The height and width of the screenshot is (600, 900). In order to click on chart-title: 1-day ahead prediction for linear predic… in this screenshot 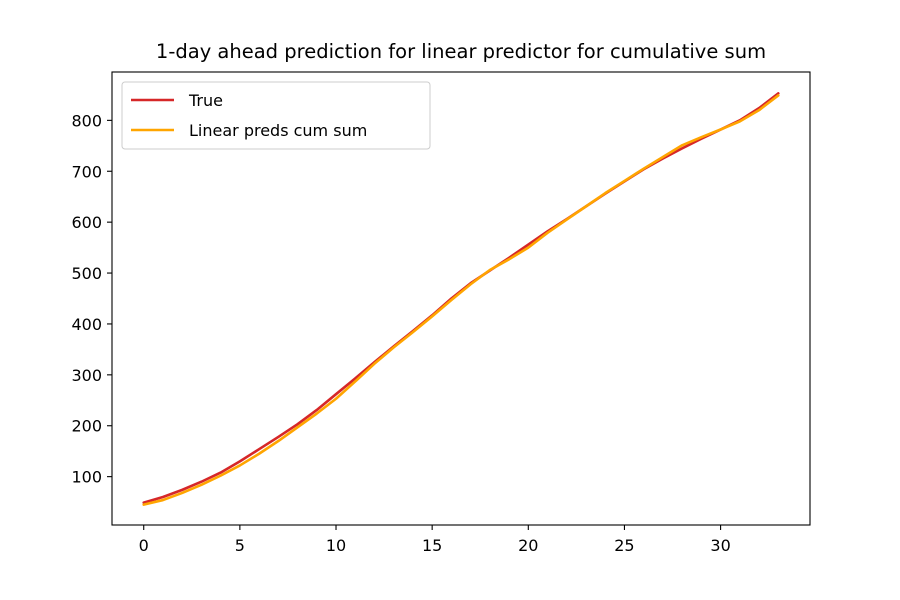, I will do `click(461, 51)`.